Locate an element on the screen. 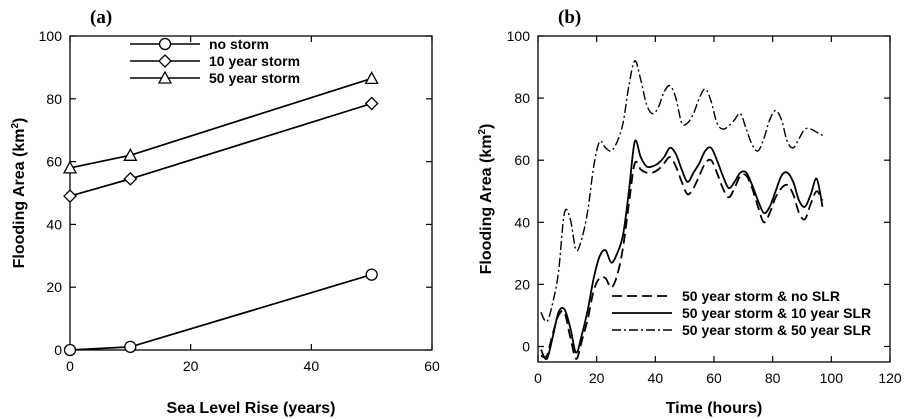  legend-a-50yr-marker is located at coordinates (165, 77).